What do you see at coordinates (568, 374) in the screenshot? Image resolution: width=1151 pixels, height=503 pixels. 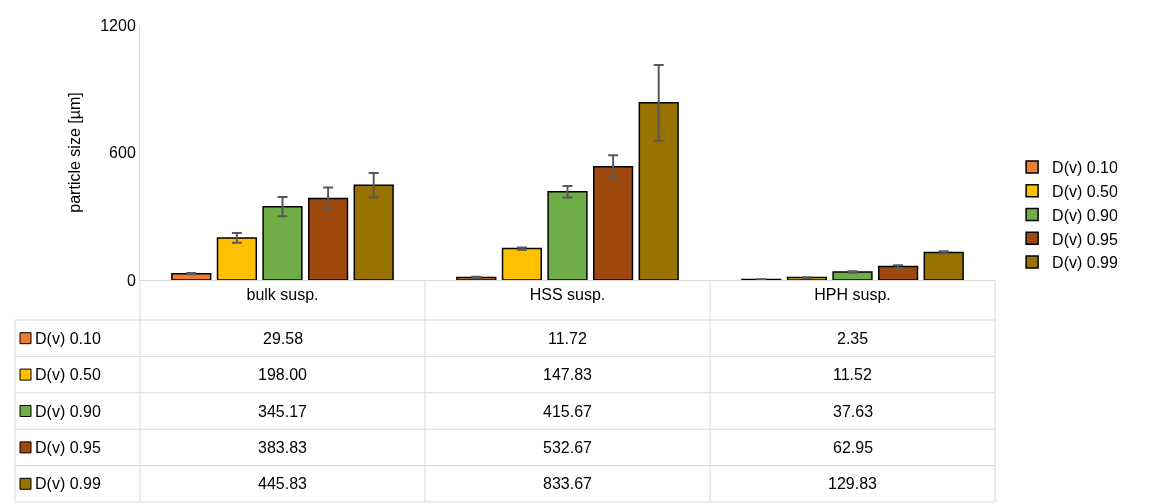 I see `data-label: 147.83` at bounding box center [568, 374].